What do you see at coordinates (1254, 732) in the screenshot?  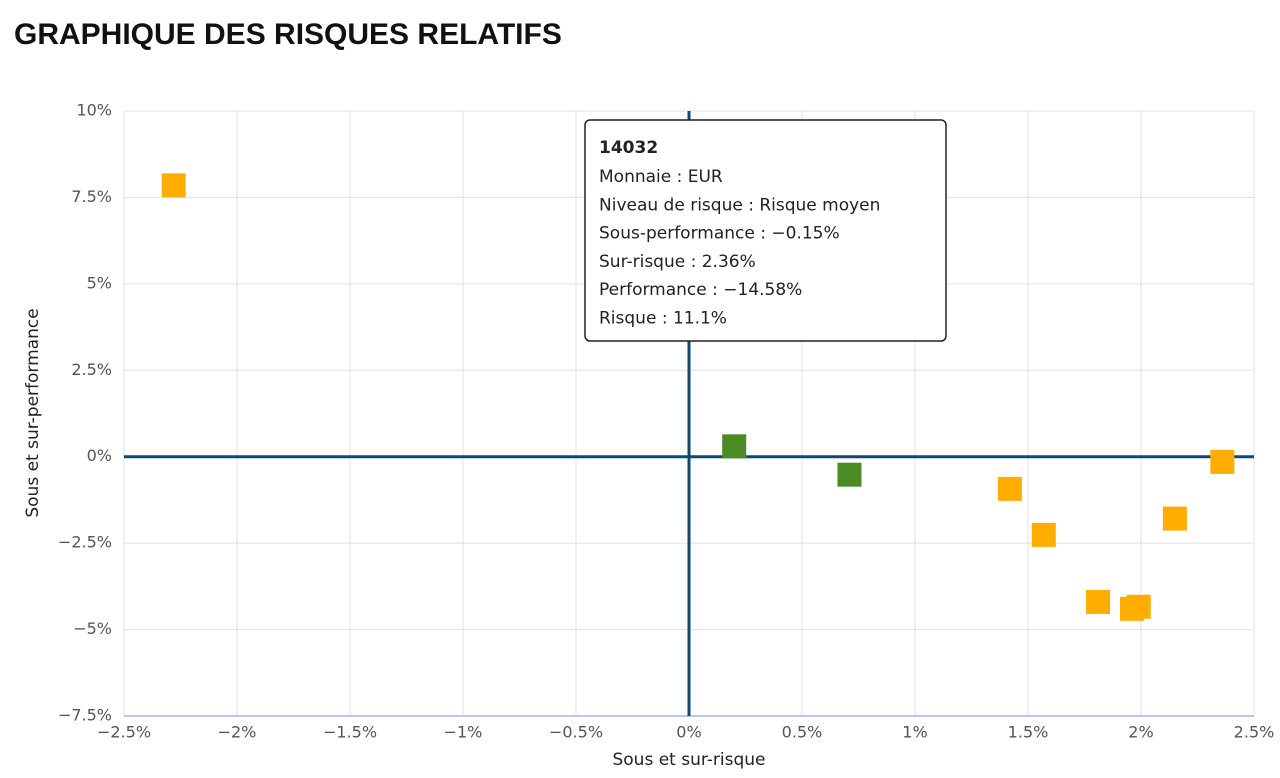 I see `x-tick-label: 2.5%` at bounding box center [1254, 732].